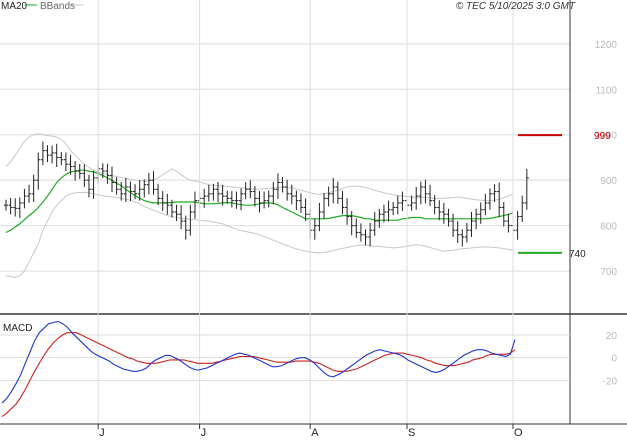 This screenshot has width=627, height=440. I want to click on macd-tick-label: 0, so click(614, 359).